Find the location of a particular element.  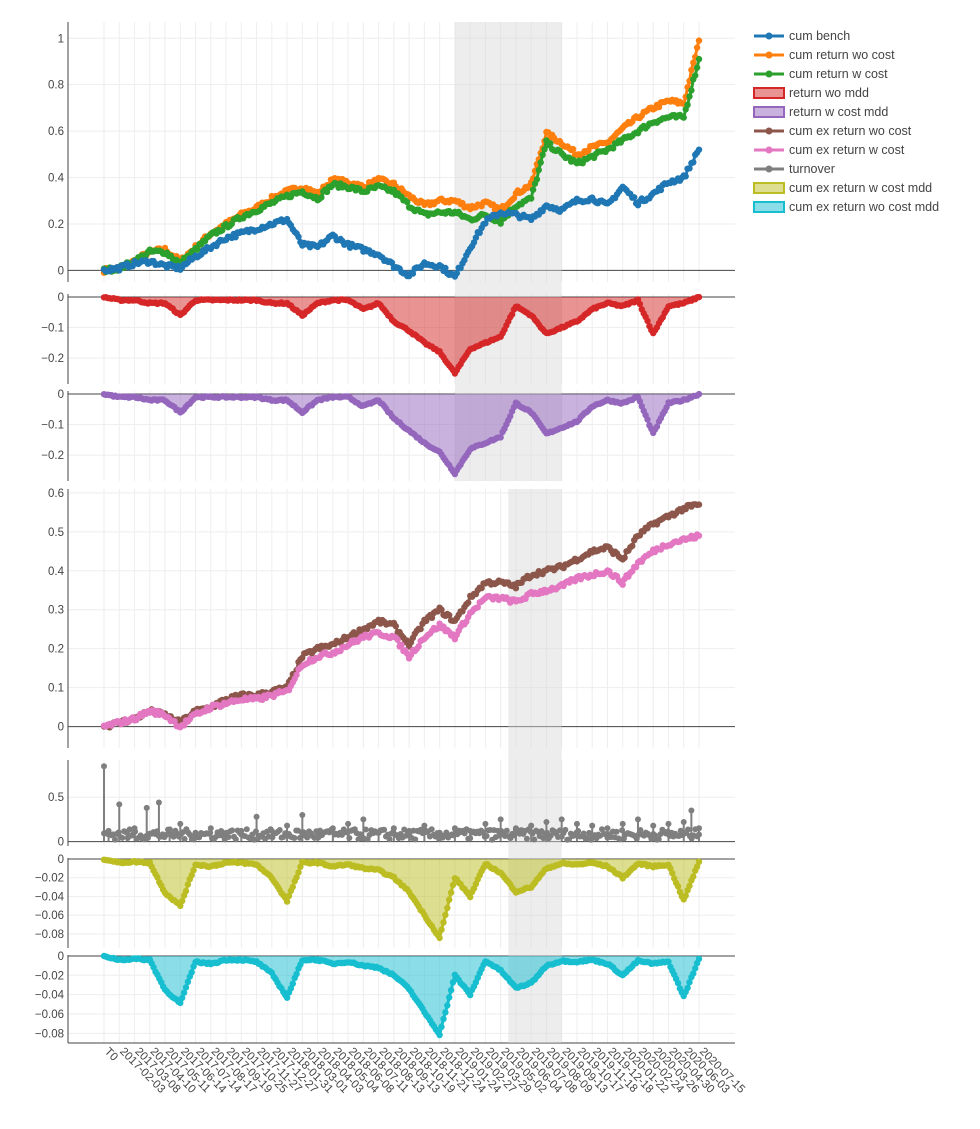

series-cum-return-wo-cost-line is located at coordinates (401, 157).